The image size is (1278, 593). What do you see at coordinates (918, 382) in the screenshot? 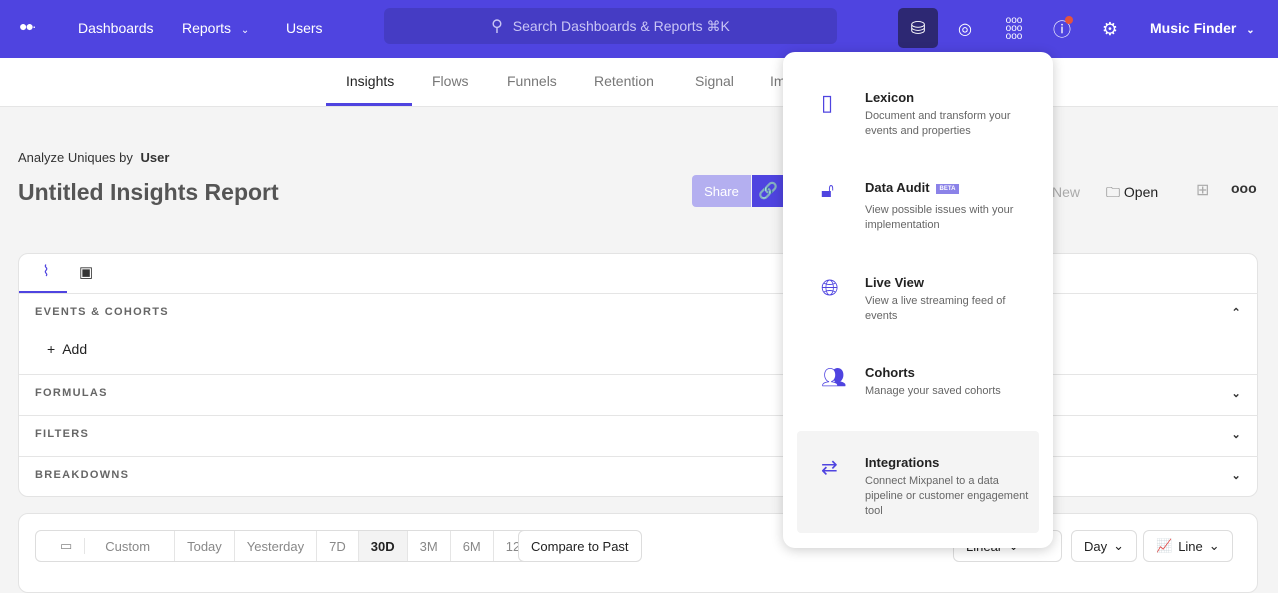
I see `menu-item-cohorts: 👥︎ Cohorts Manage your saved cohorts` at bounding box center [918, 382].